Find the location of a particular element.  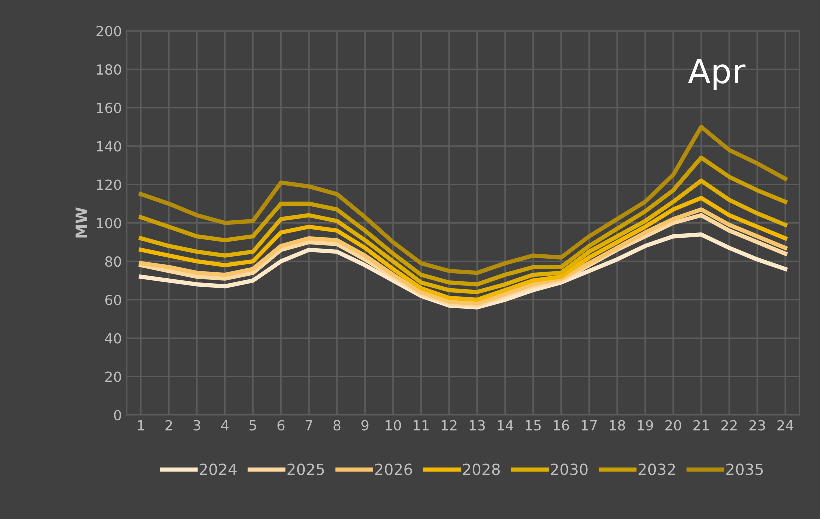

legend-label: 2030 is located at coordinates (569, 470).